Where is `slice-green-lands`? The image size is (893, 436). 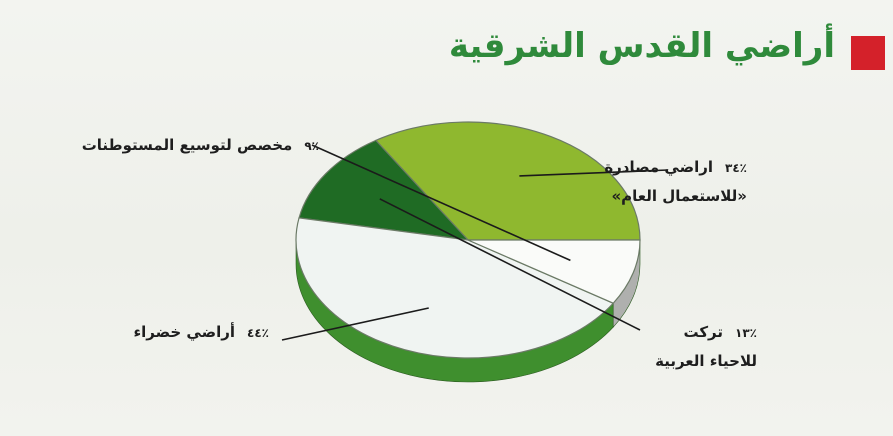
slice-green-lands is located at coordinates (455, 288).